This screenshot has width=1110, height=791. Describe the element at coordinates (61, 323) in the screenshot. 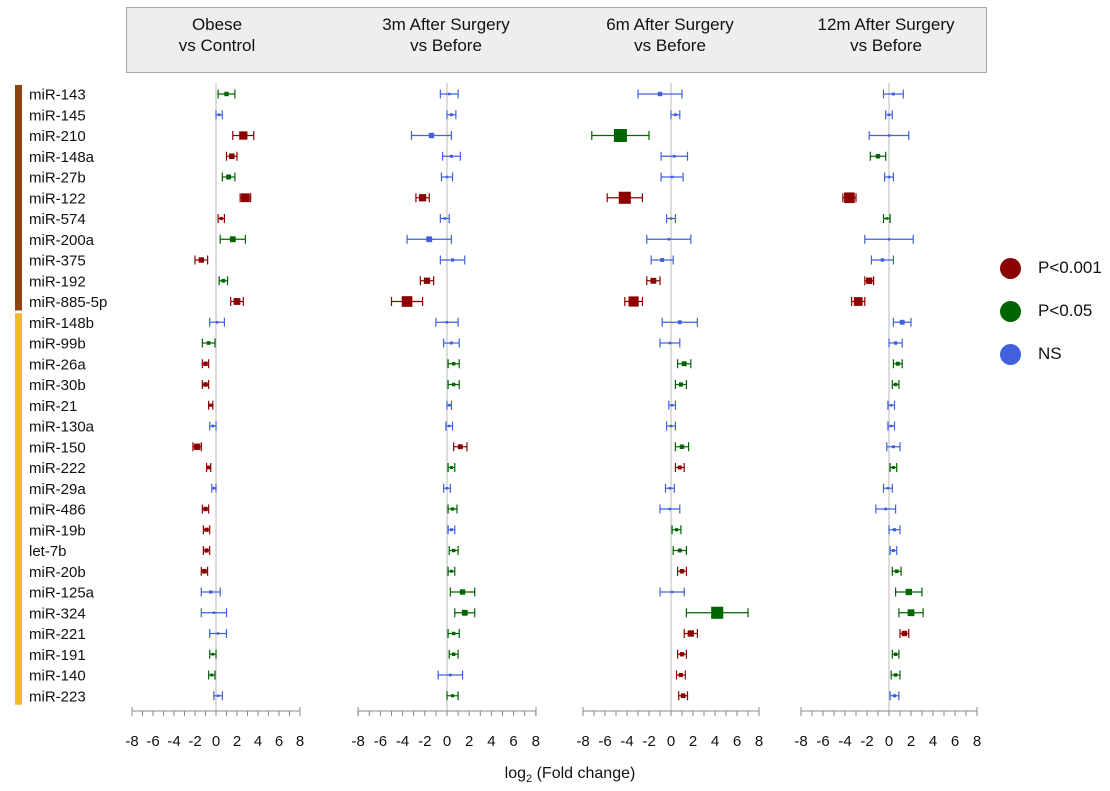

I see `row-label: miR-148b` at that location.